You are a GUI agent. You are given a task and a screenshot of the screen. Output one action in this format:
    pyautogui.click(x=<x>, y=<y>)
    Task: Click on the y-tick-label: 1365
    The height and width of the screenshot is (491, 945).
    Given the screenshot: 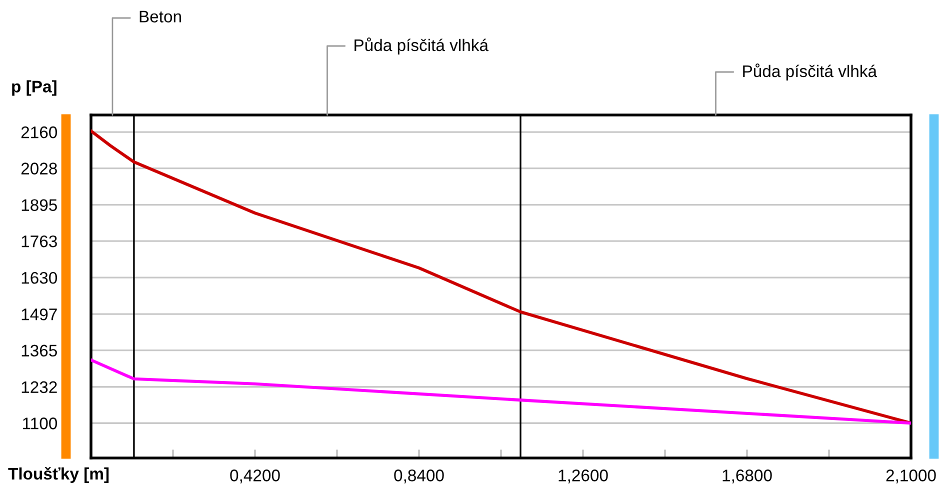 What is the action you would take?
    pyautogui.click(x=39, y=350)
    